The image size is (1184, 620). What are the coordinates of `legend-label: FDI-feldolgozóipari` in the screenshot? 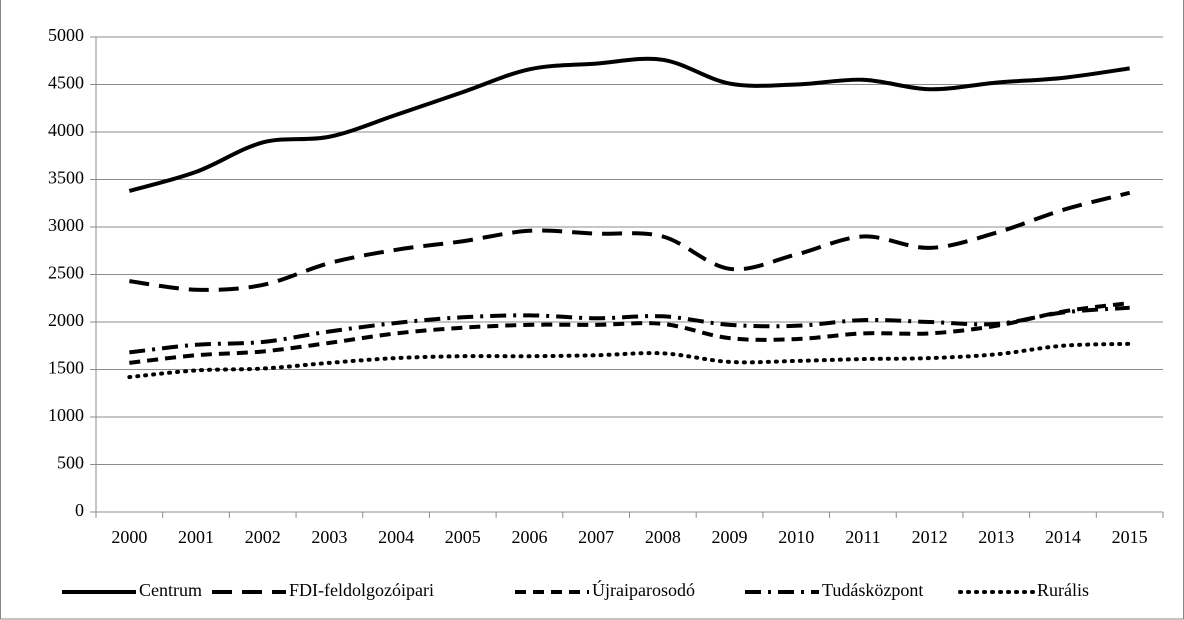 It's located at (361, 590).